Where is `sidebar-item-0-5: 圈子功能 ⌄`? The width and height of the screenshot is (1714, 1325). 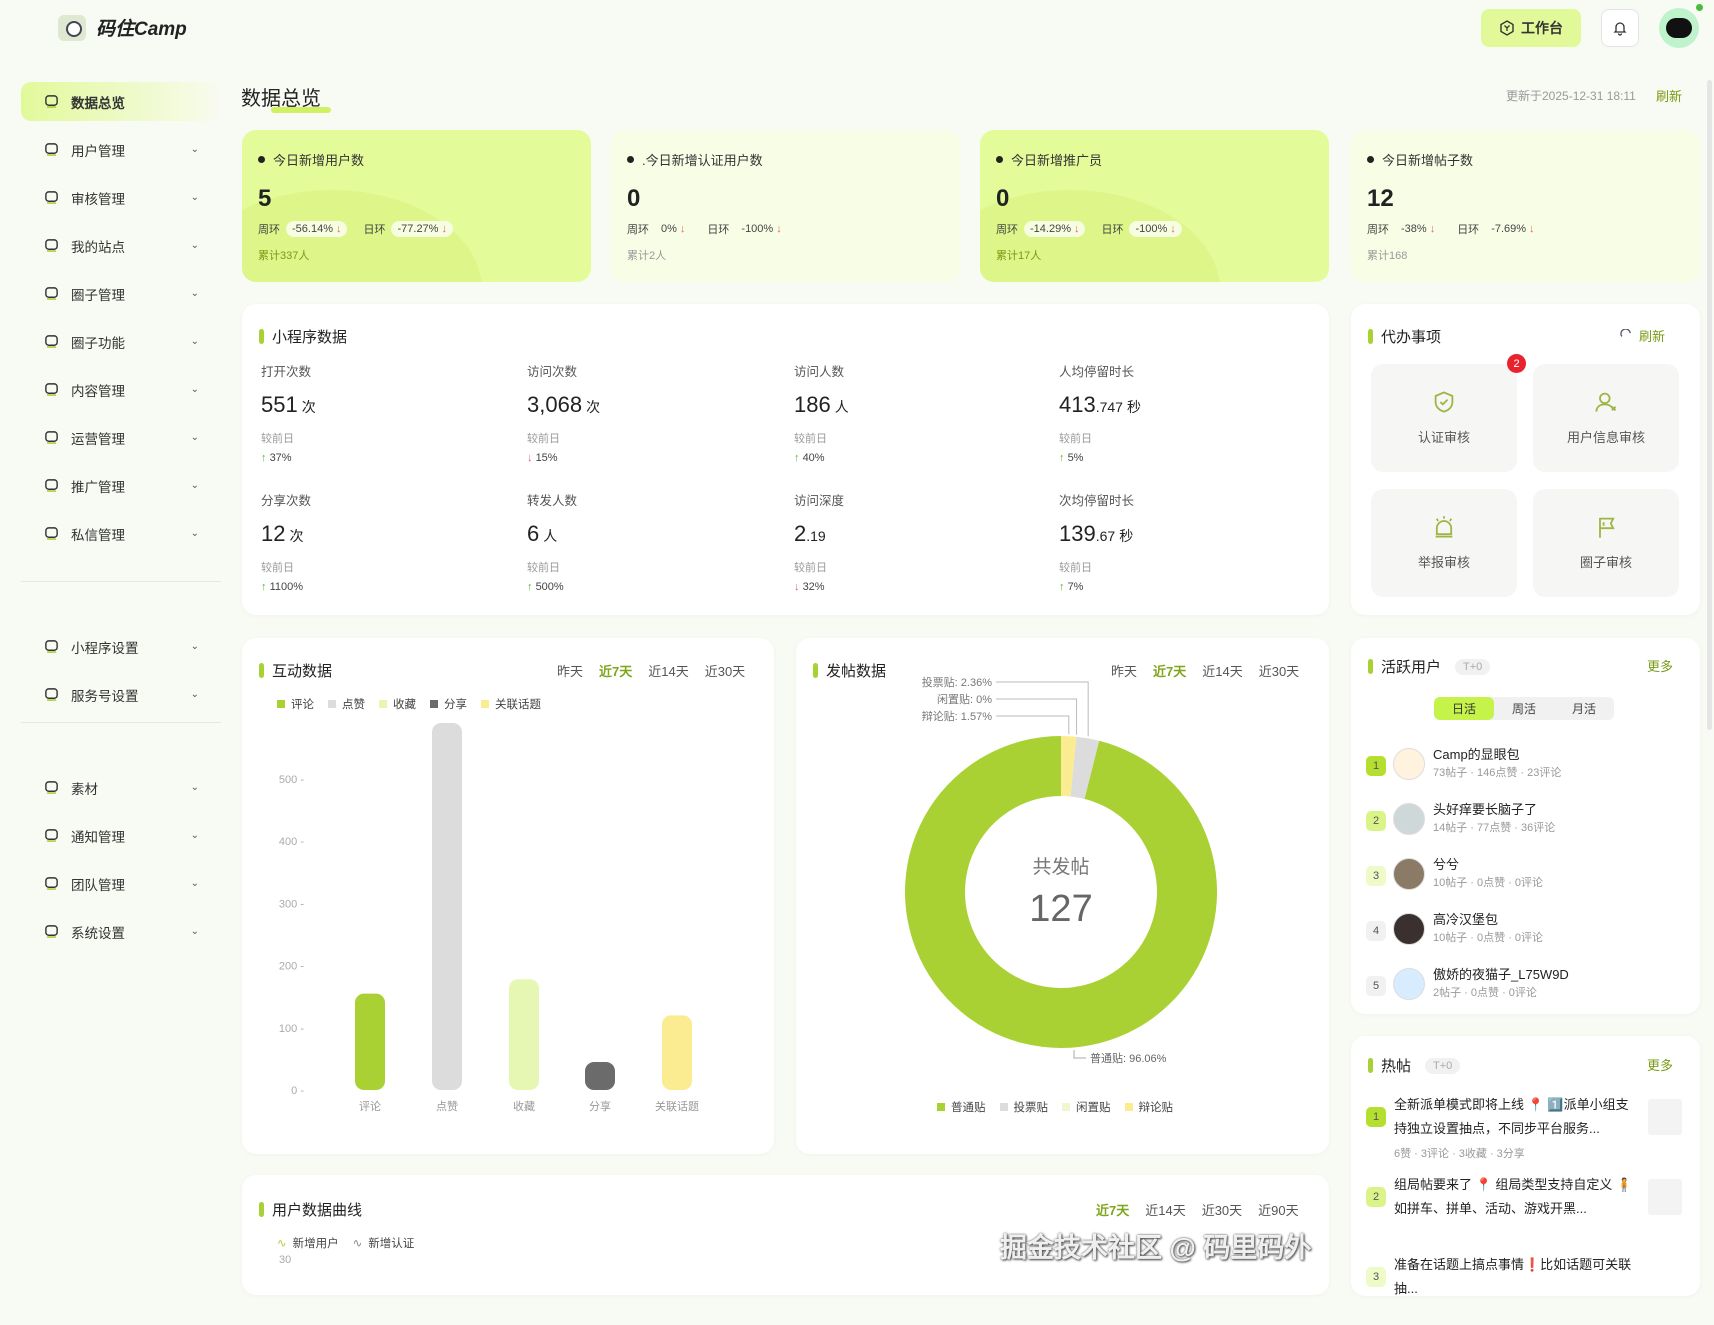
sidebar-item-0-5: 圈子功能 ⌄ is located at coordinates (121, 341).